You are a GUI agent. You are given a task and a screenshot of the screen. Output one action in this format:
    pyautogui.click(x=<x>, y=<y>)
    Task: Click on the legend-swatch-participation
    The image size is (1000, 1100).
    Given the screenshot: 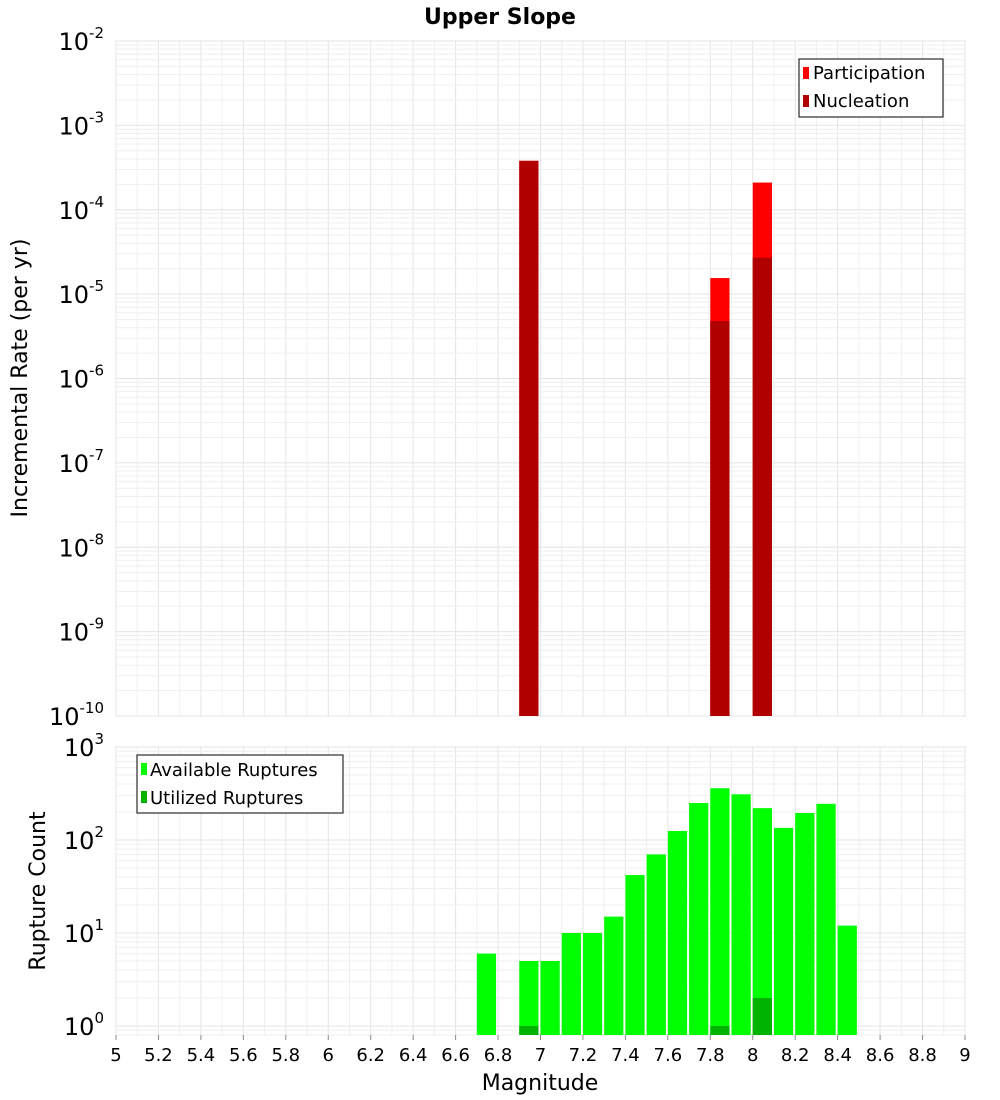 What is the action you would take?
    pyautogui.click(x=806, y=73)
    